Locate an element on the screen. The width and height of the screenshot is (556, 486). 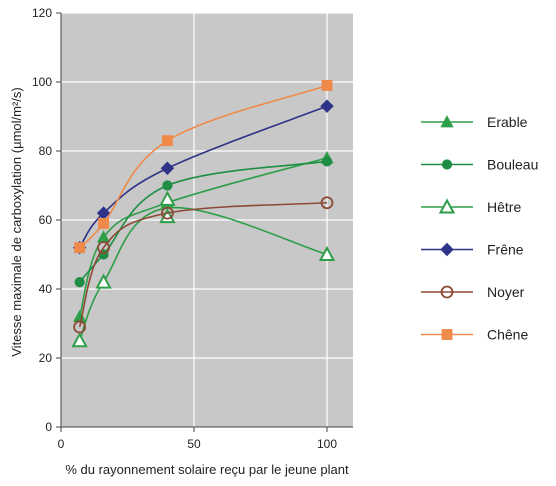
y-tick-label: 60 is located at coordinates (46, 220).